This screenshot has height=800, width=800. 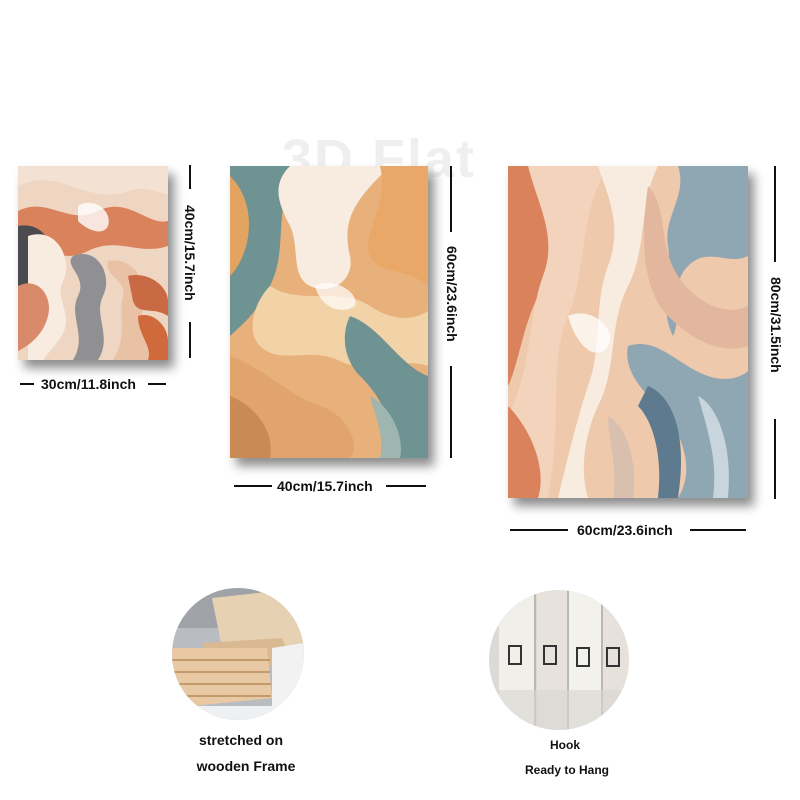 What do you see at coordinates (190, 253) in the screenshot?
I see `height-label-small: 40cm/15.7inch` at bounding box center [190, 253].